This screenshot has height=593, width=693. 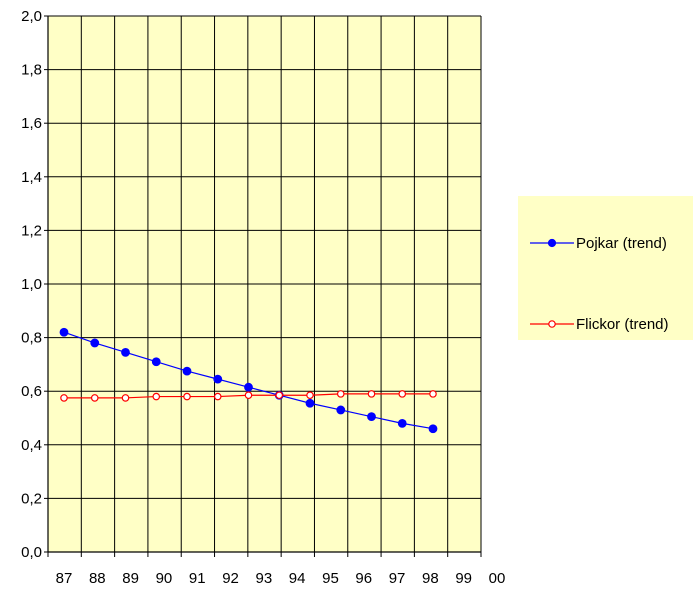 What do you see at coordinates (31, 16) in the screenshot?
I see `y-tick-label: 2,0` at bounding box center [31, 16].